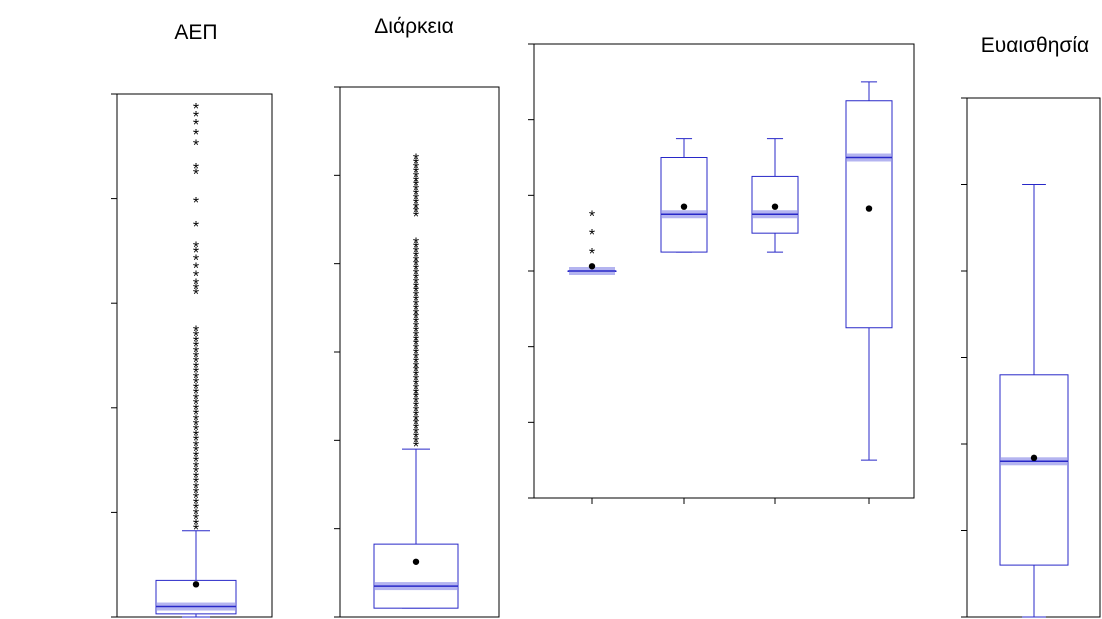  Describe the element at coordinates (1035, 45) in the screenshot. I see `chart-title: Ευαισθησία` at that location.